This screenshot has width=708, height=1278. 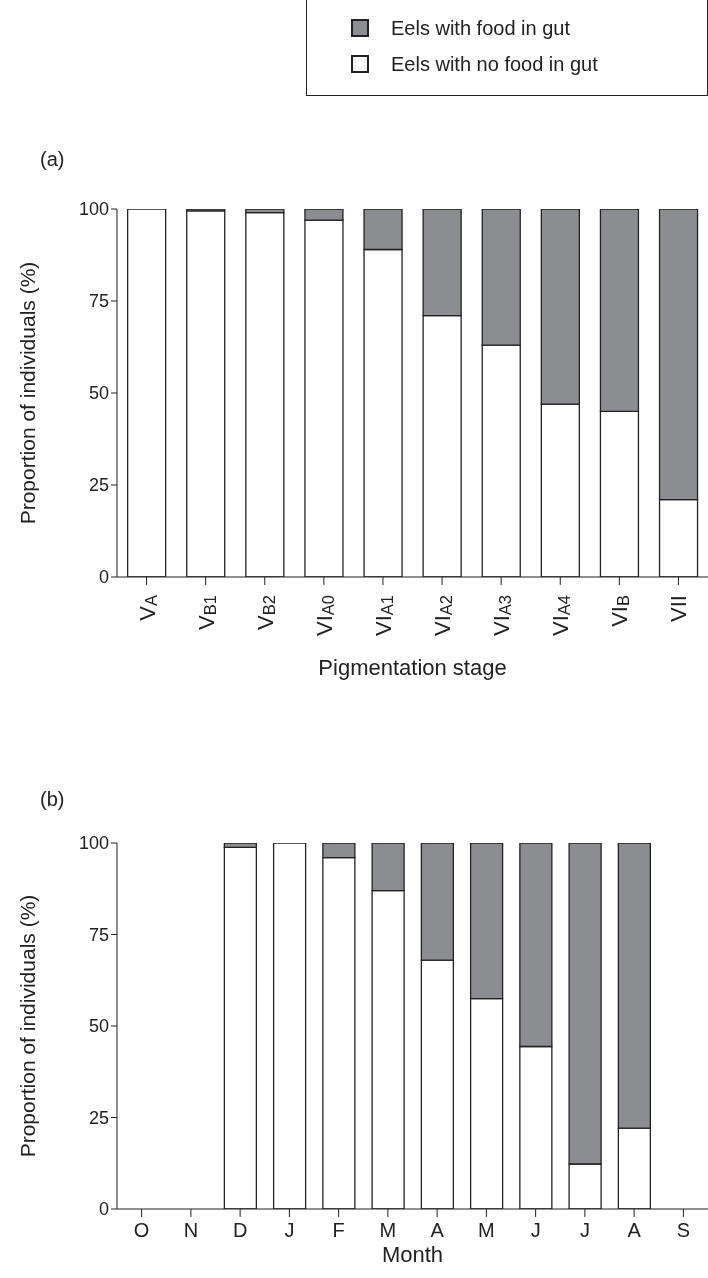 What do you see at coordinates (141, 1230) in the screenshot?
I see `x-tick-label: O` at bounding box center [141, 1230].